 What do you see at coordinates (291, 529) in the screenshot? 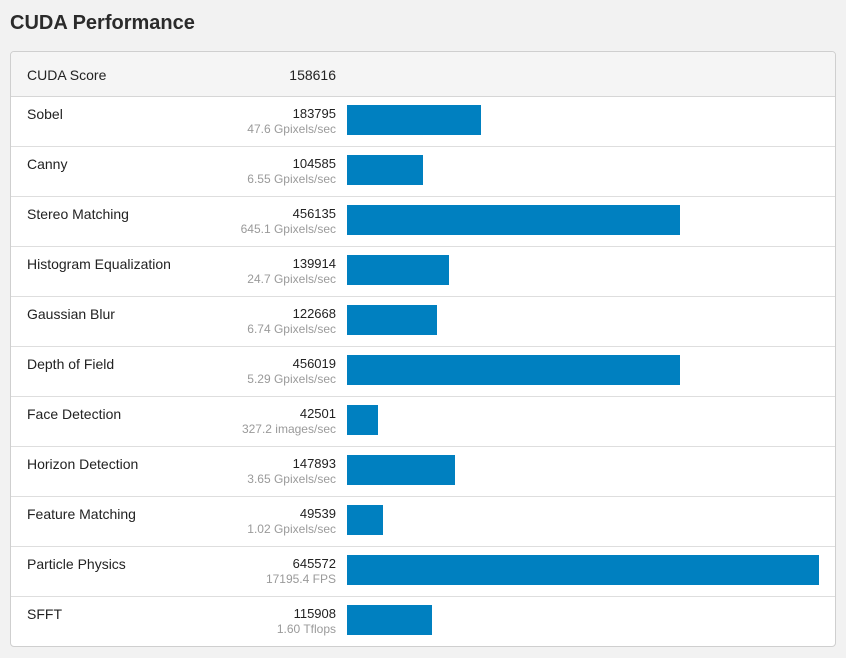
I see `benchmark-rate: 1.02 Gpixels/sec` at bounding box center [291, 529].